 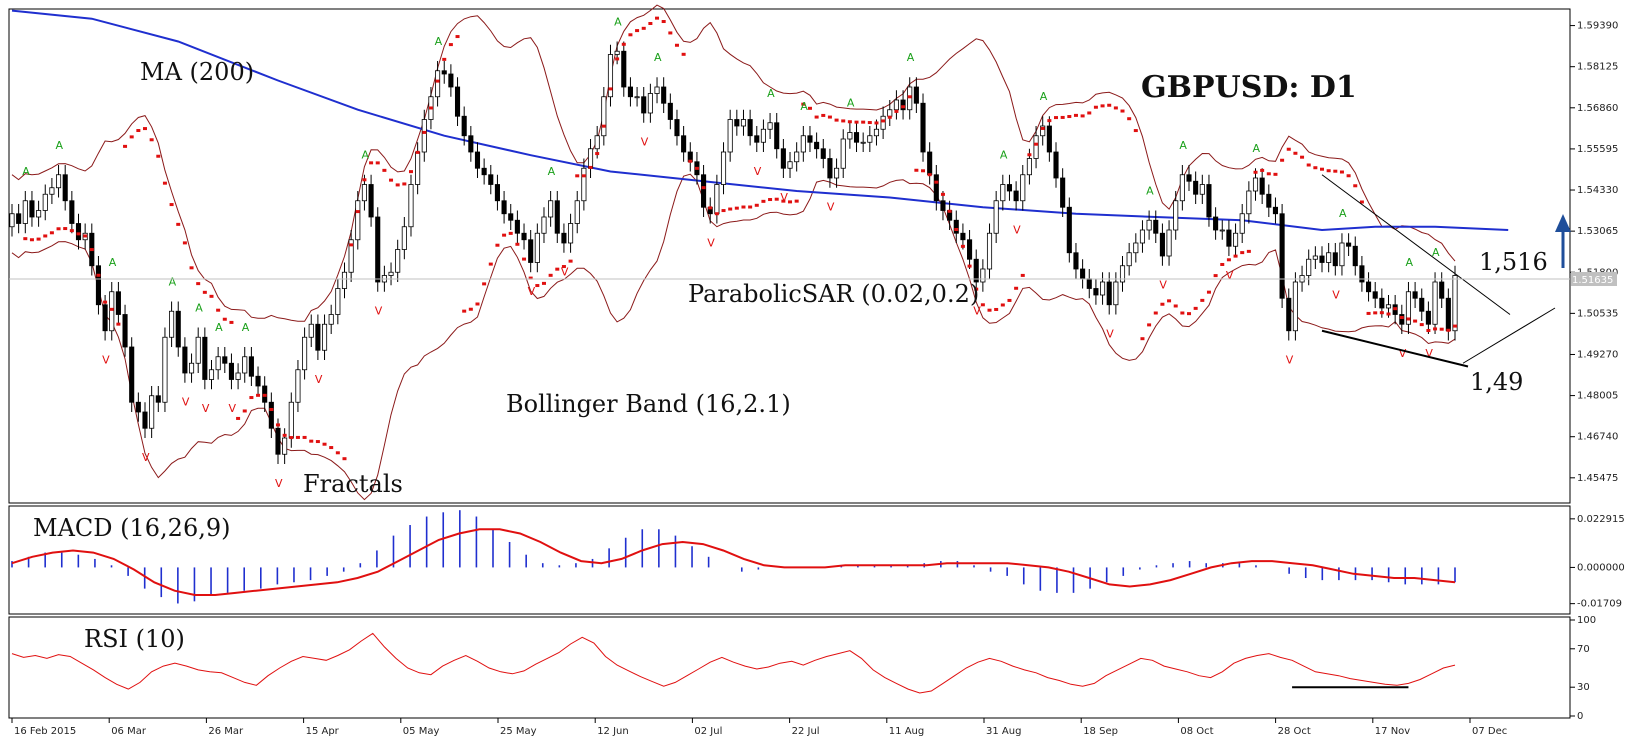 What do you see at coordinates (1580, 716) in the screenshot?
I see `rsi-tick-label: 0` at bounding box center [1580, 716].